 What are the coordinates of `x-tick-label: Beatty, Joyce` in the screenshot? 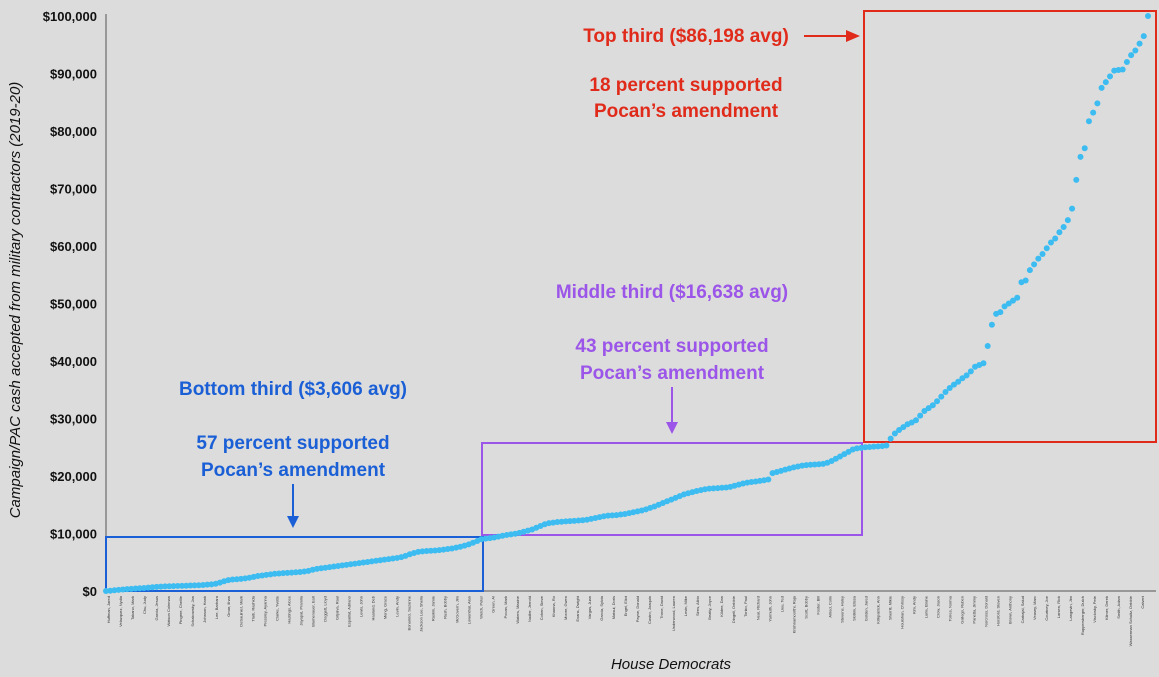 It's located at (709, 607).